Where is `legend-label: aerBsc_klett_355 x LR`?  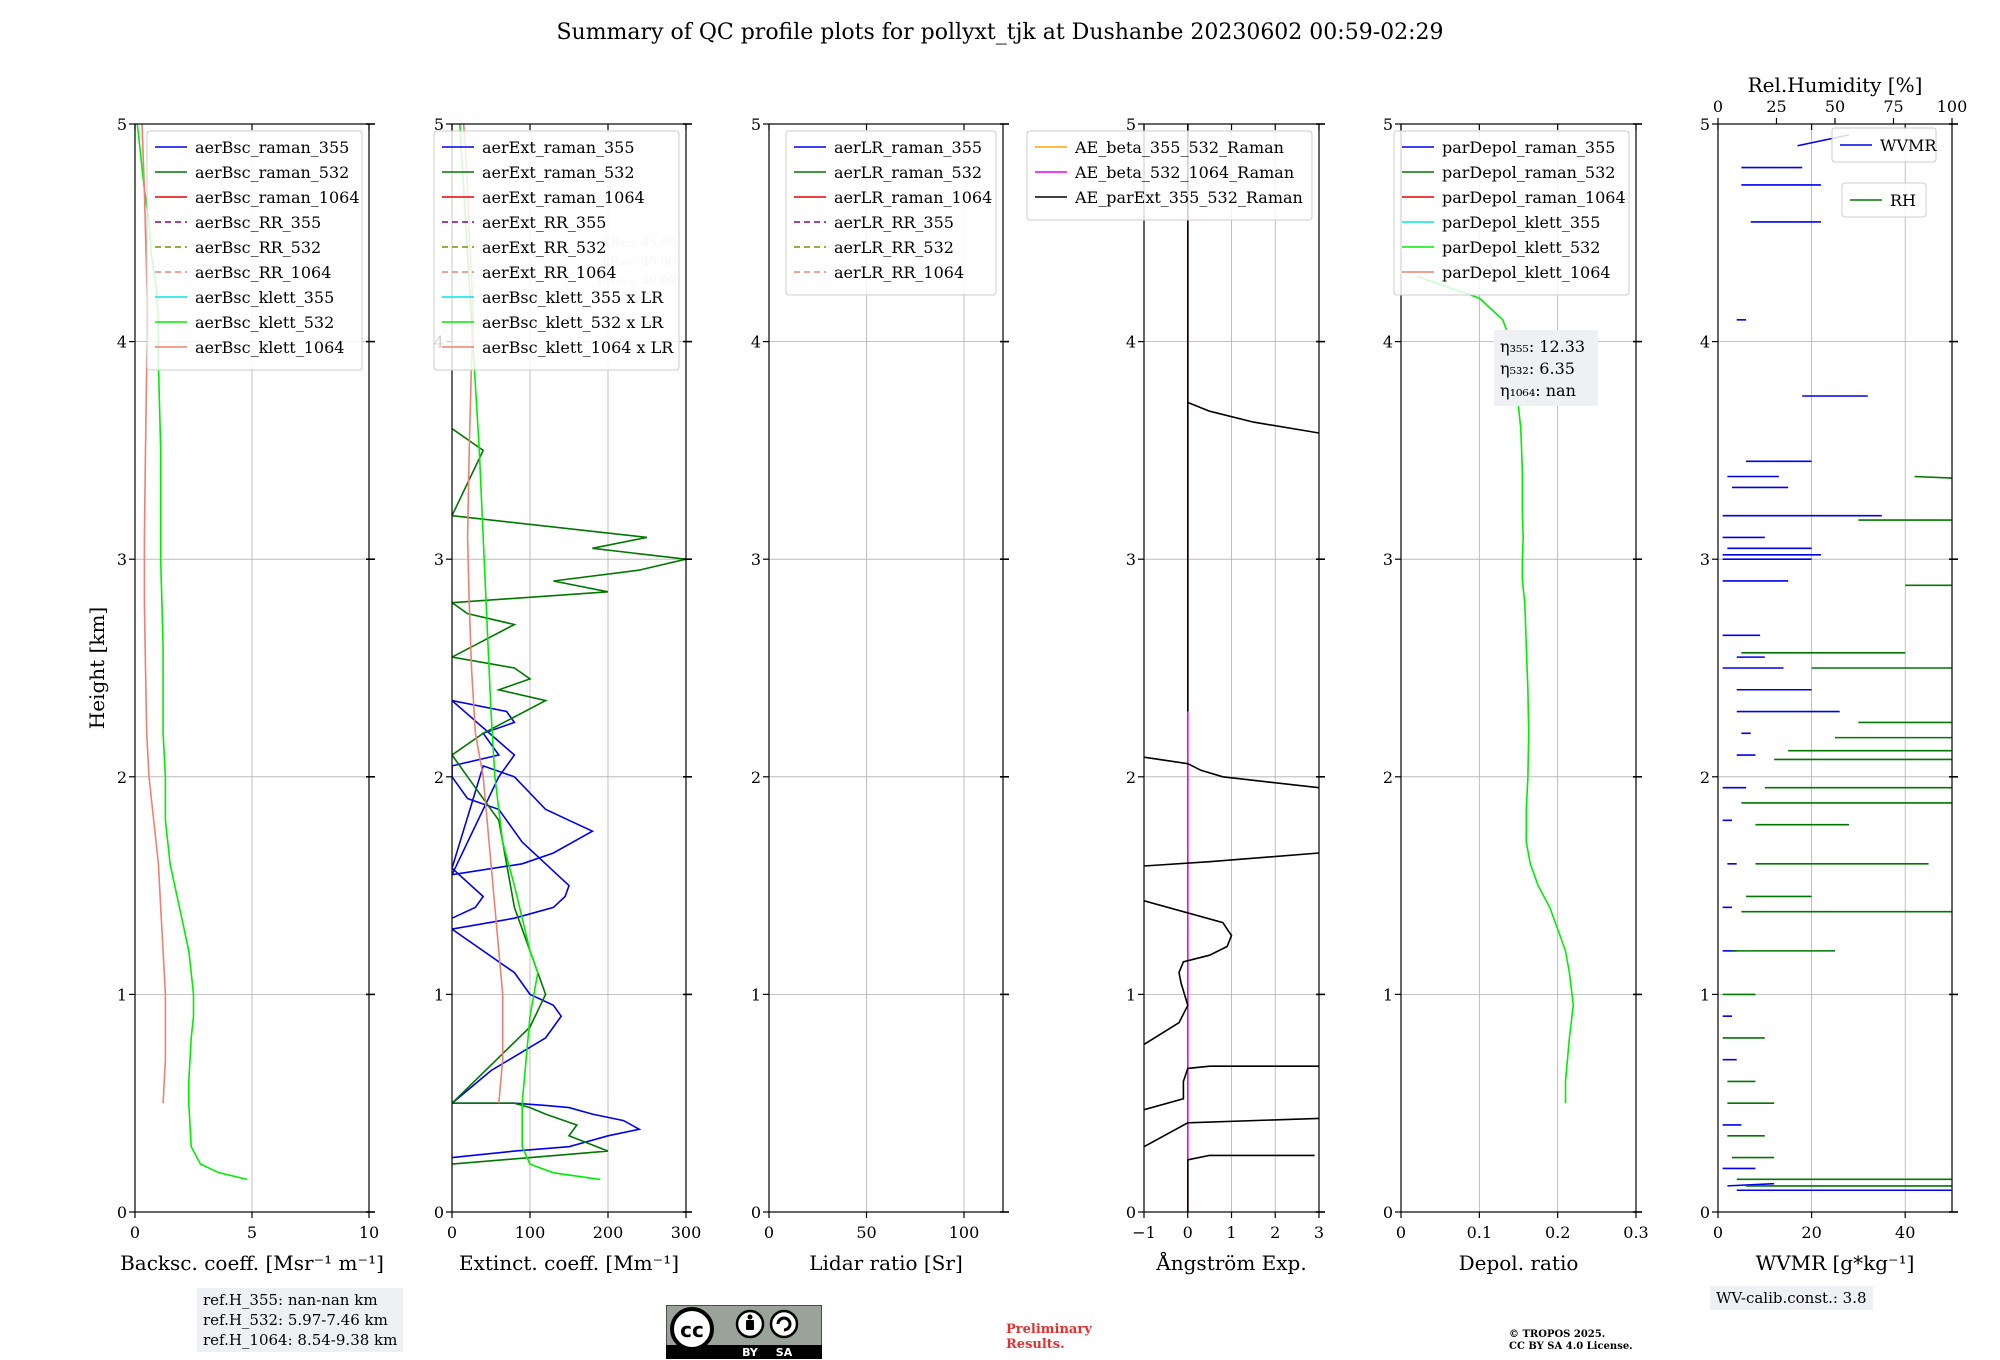 legend-label: aerBsc_klett_355 x LR is located at coordinates (573, 297).